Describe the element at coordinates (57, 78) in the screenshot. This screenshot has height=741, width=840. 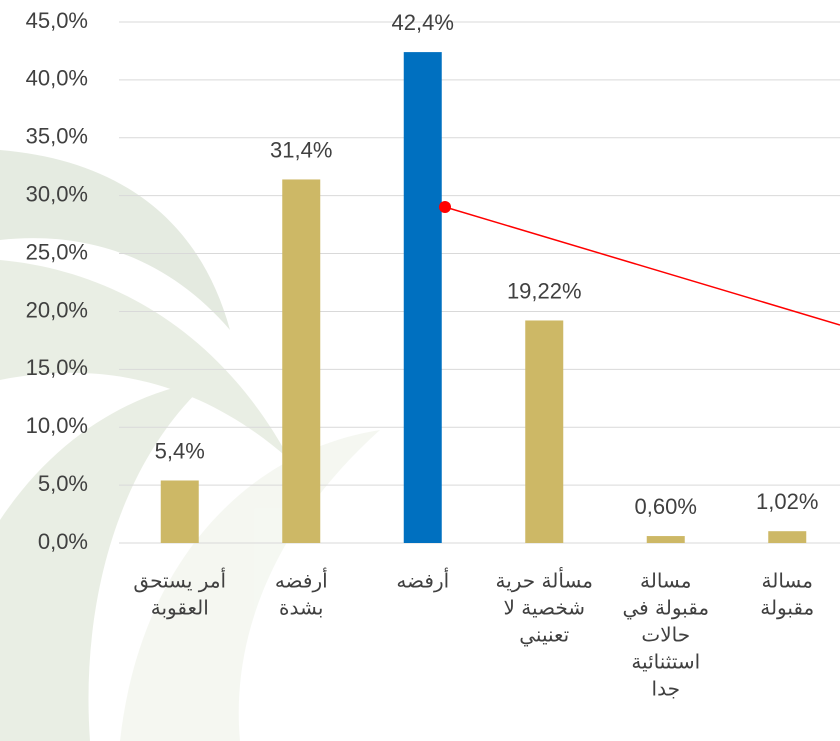
I see `y-tick-label: 40,0%` at that location.